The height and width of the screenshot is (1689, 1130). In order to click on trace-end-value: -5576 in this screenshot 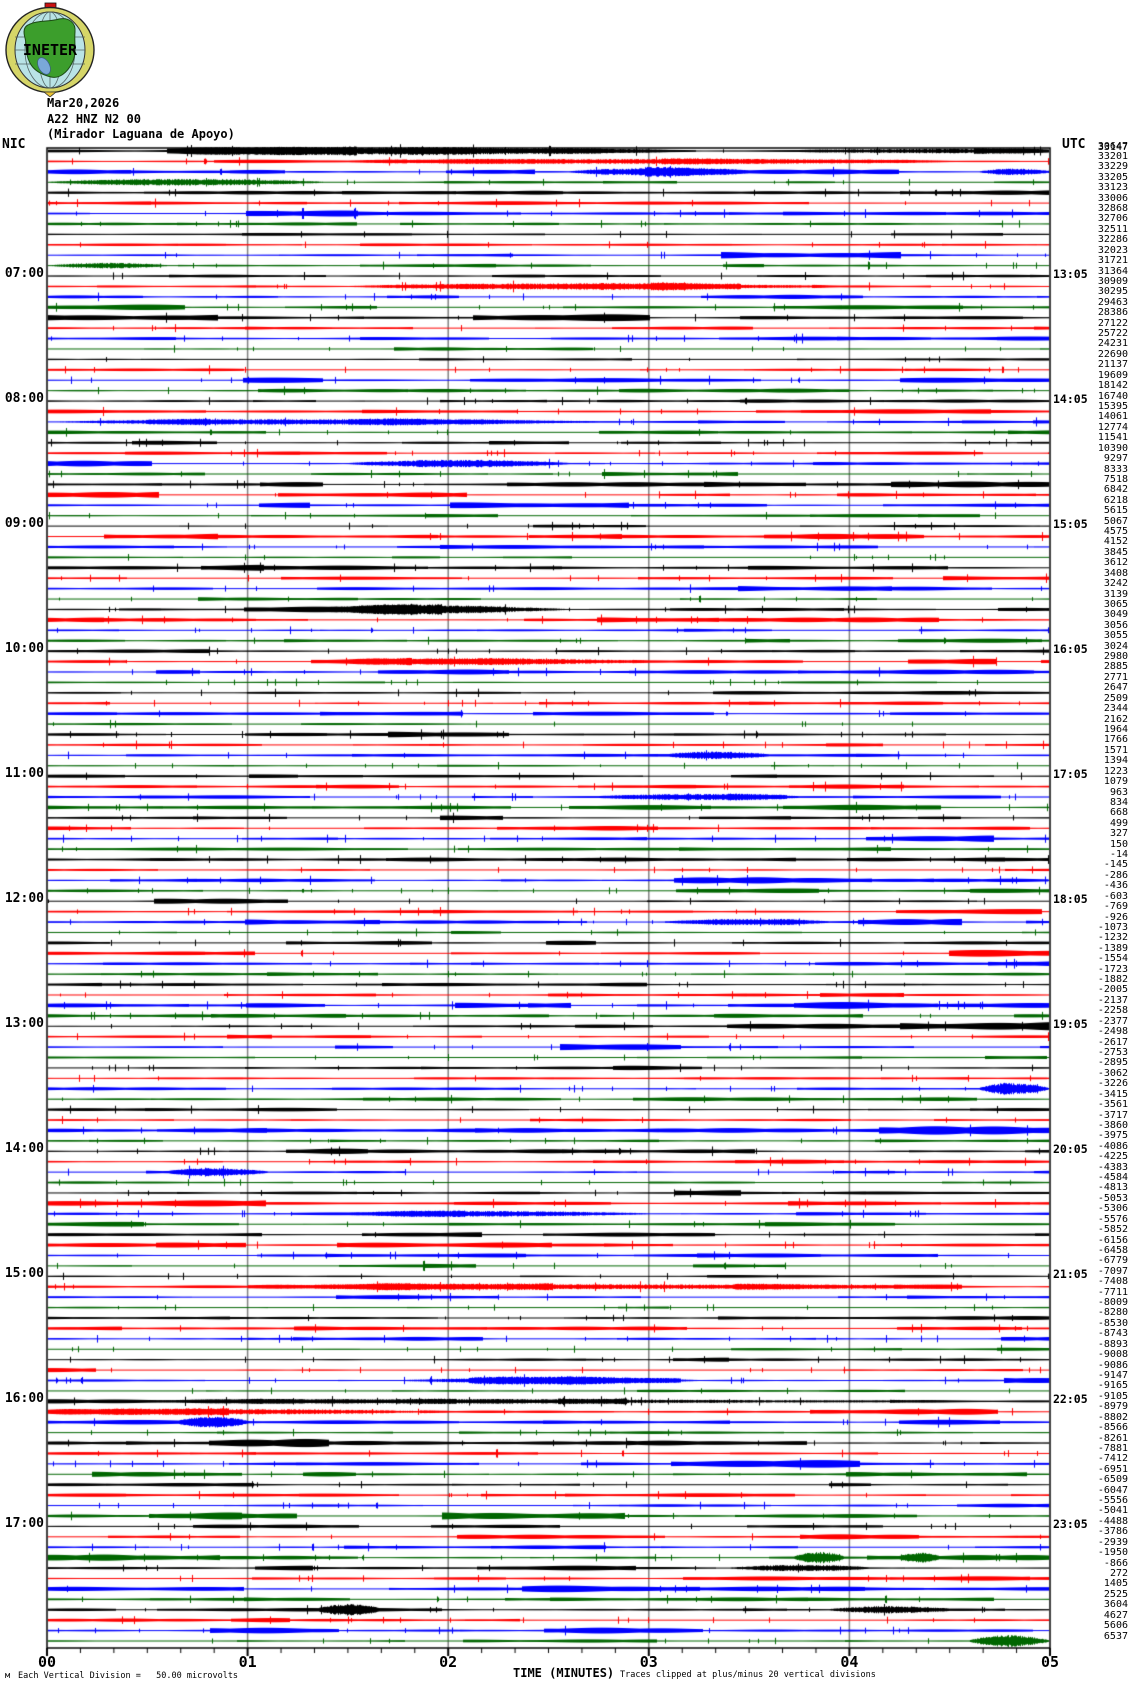, I will do `click(1112, 1219)`.